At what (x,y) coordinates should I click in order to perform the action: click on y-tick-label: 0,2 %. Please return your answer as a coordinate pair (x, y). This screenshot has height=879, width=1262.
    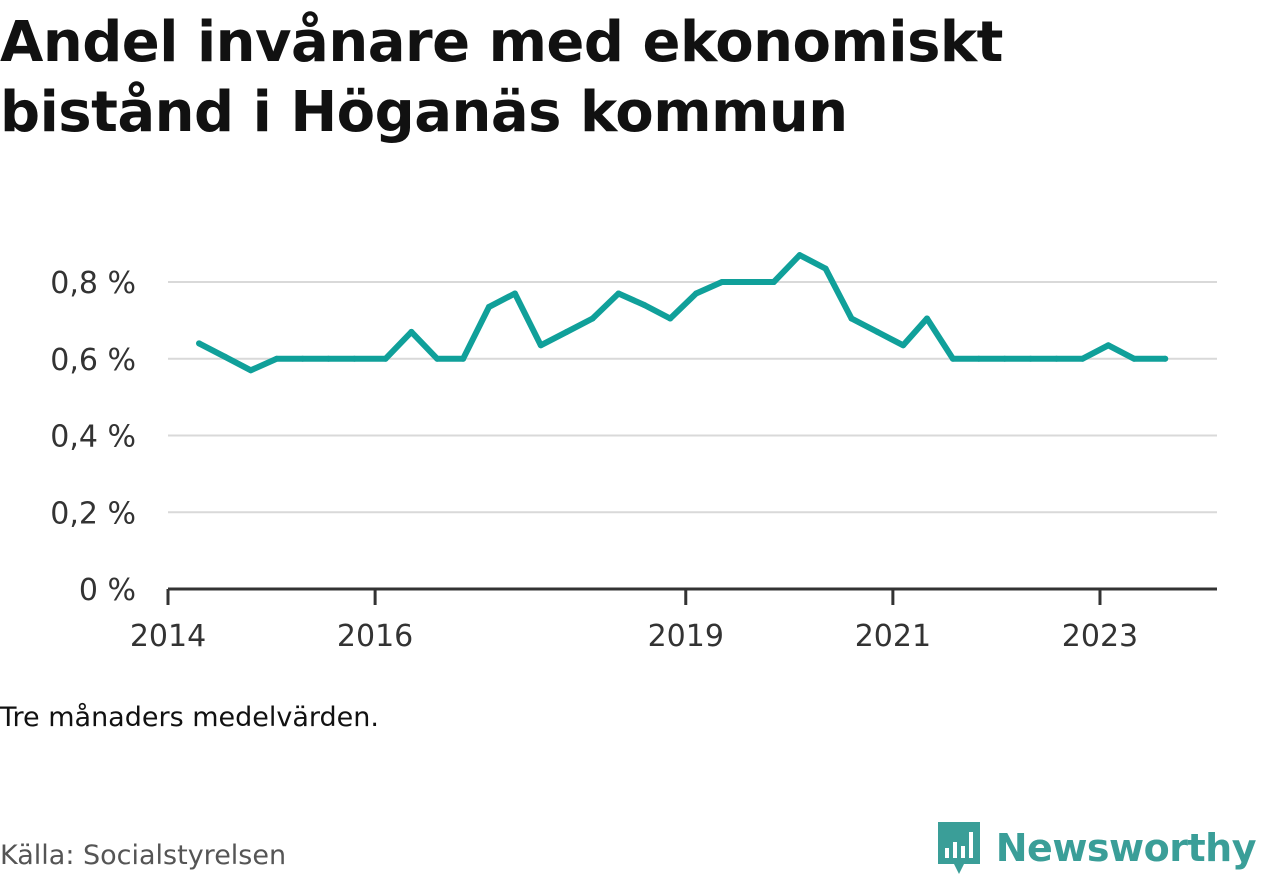
    Looking at the image, I should click on (93, 513).